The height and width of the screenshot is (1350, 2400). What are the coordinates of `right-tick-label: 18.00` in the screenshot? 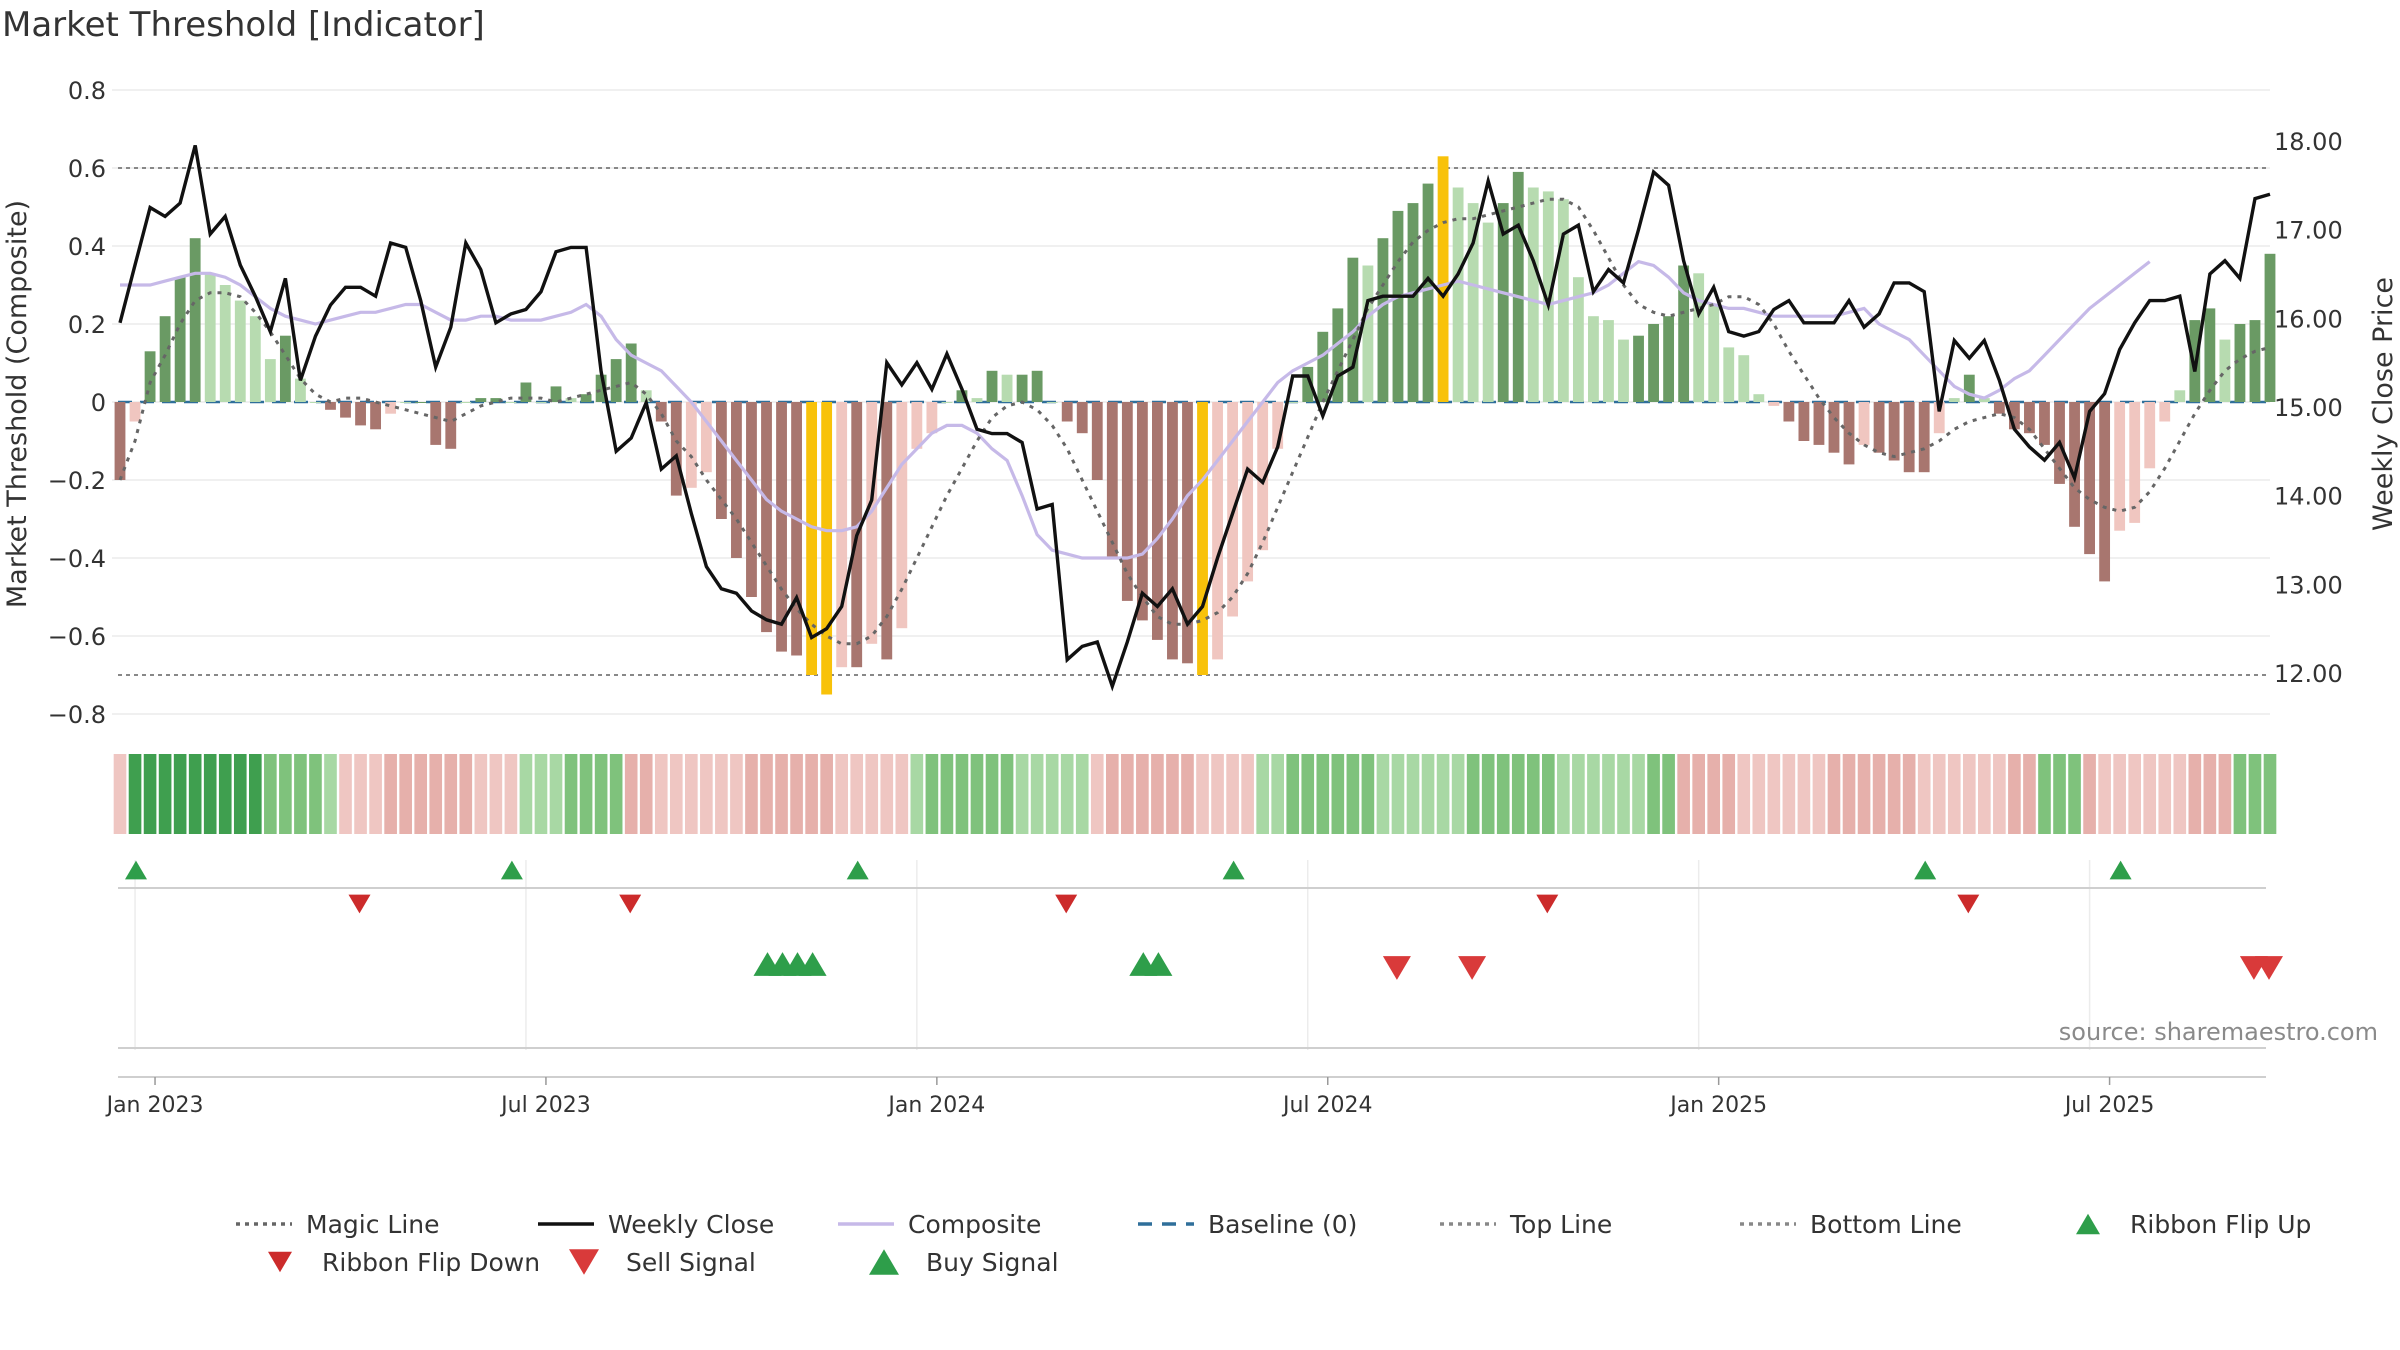 It's located at (2308, 142).